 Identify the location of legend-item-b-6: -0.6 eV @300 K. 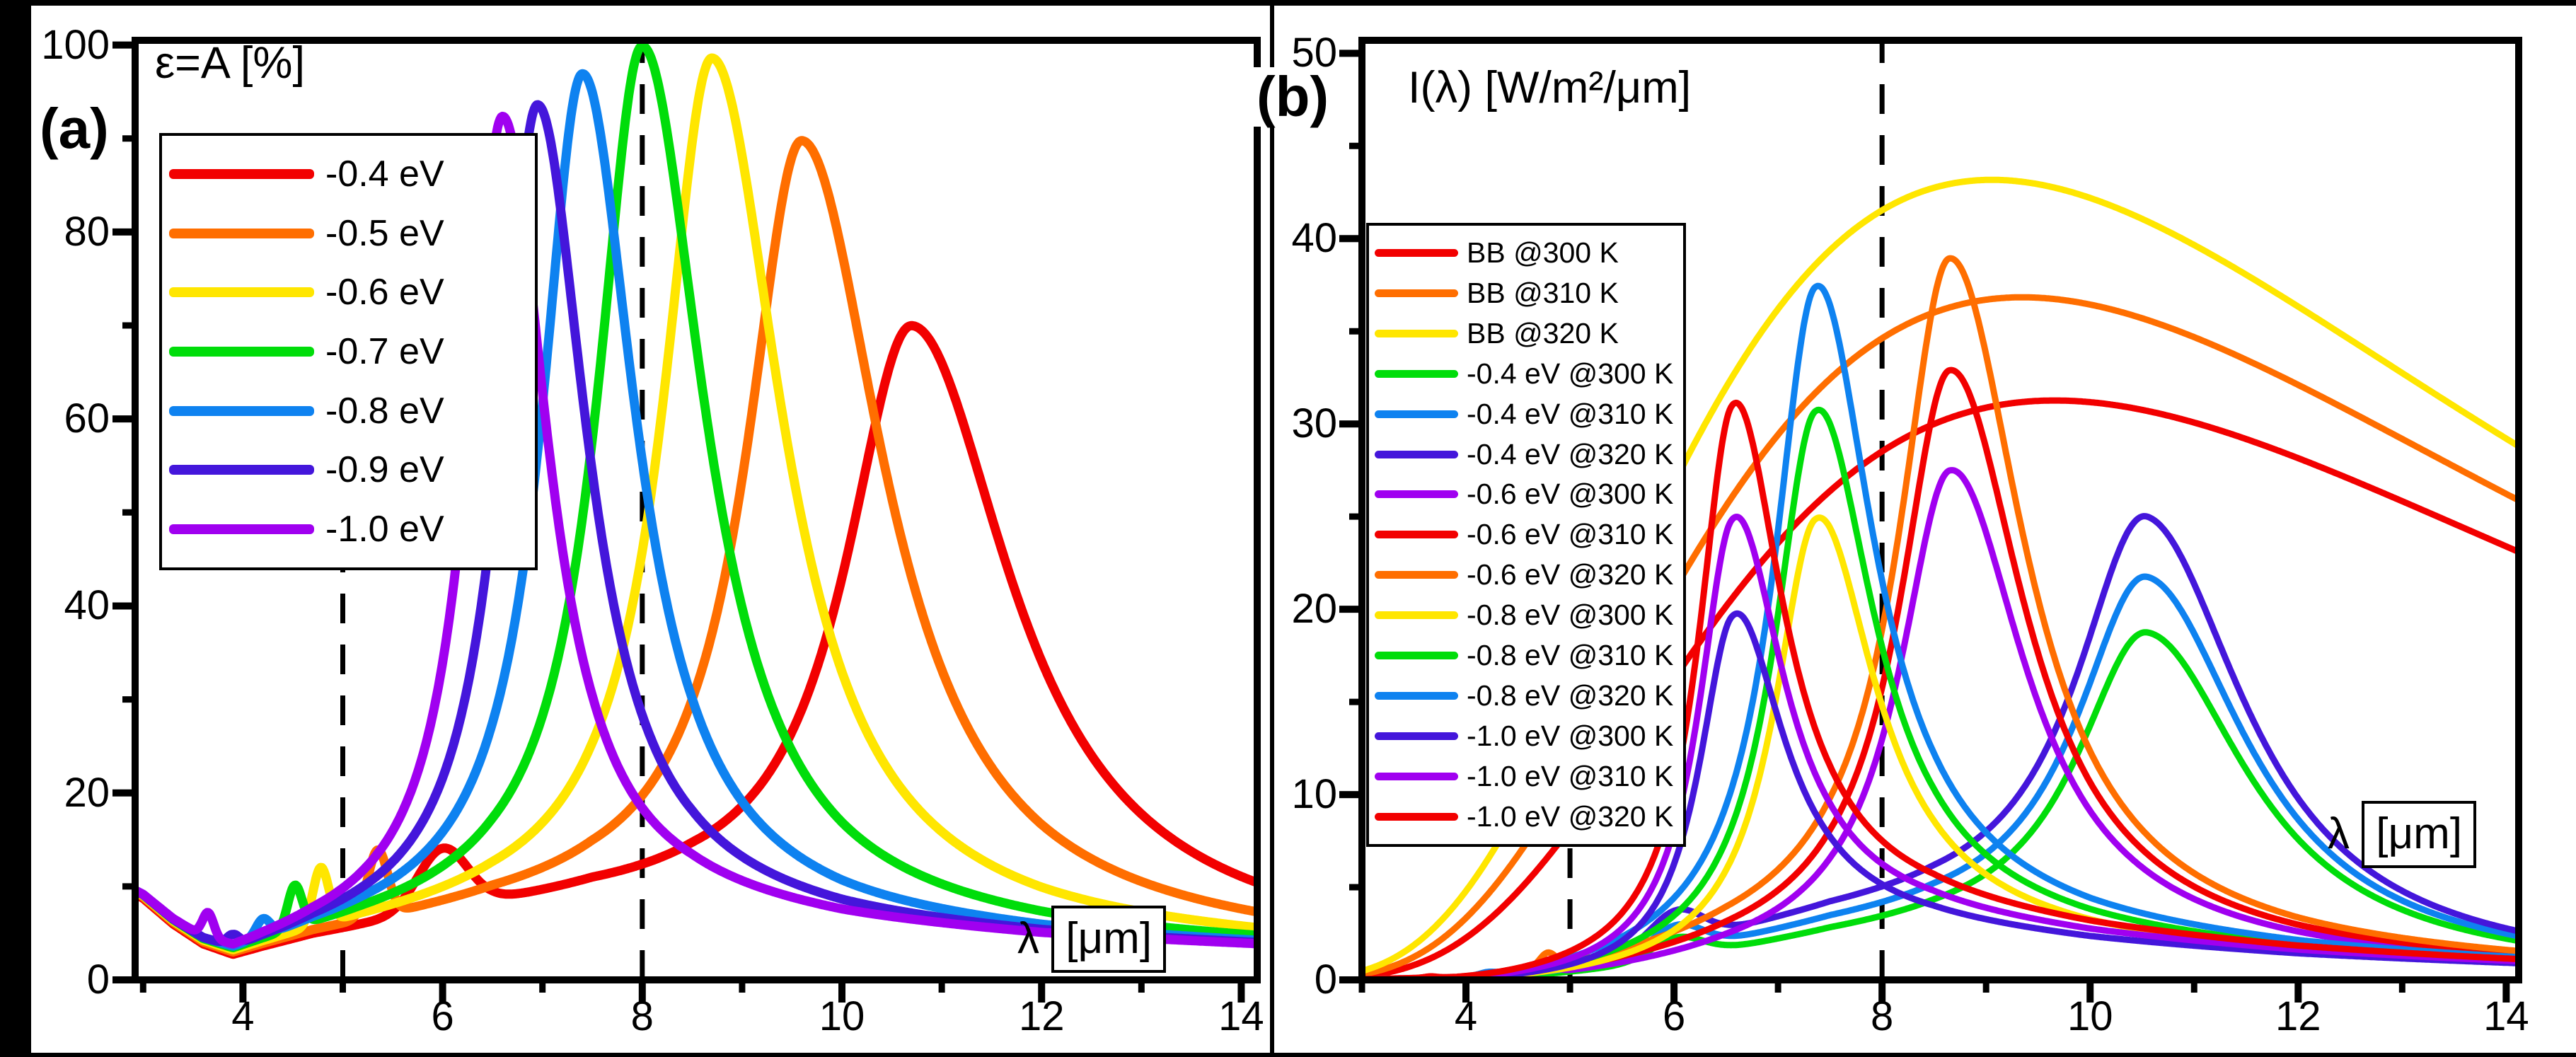
(1526, 494).